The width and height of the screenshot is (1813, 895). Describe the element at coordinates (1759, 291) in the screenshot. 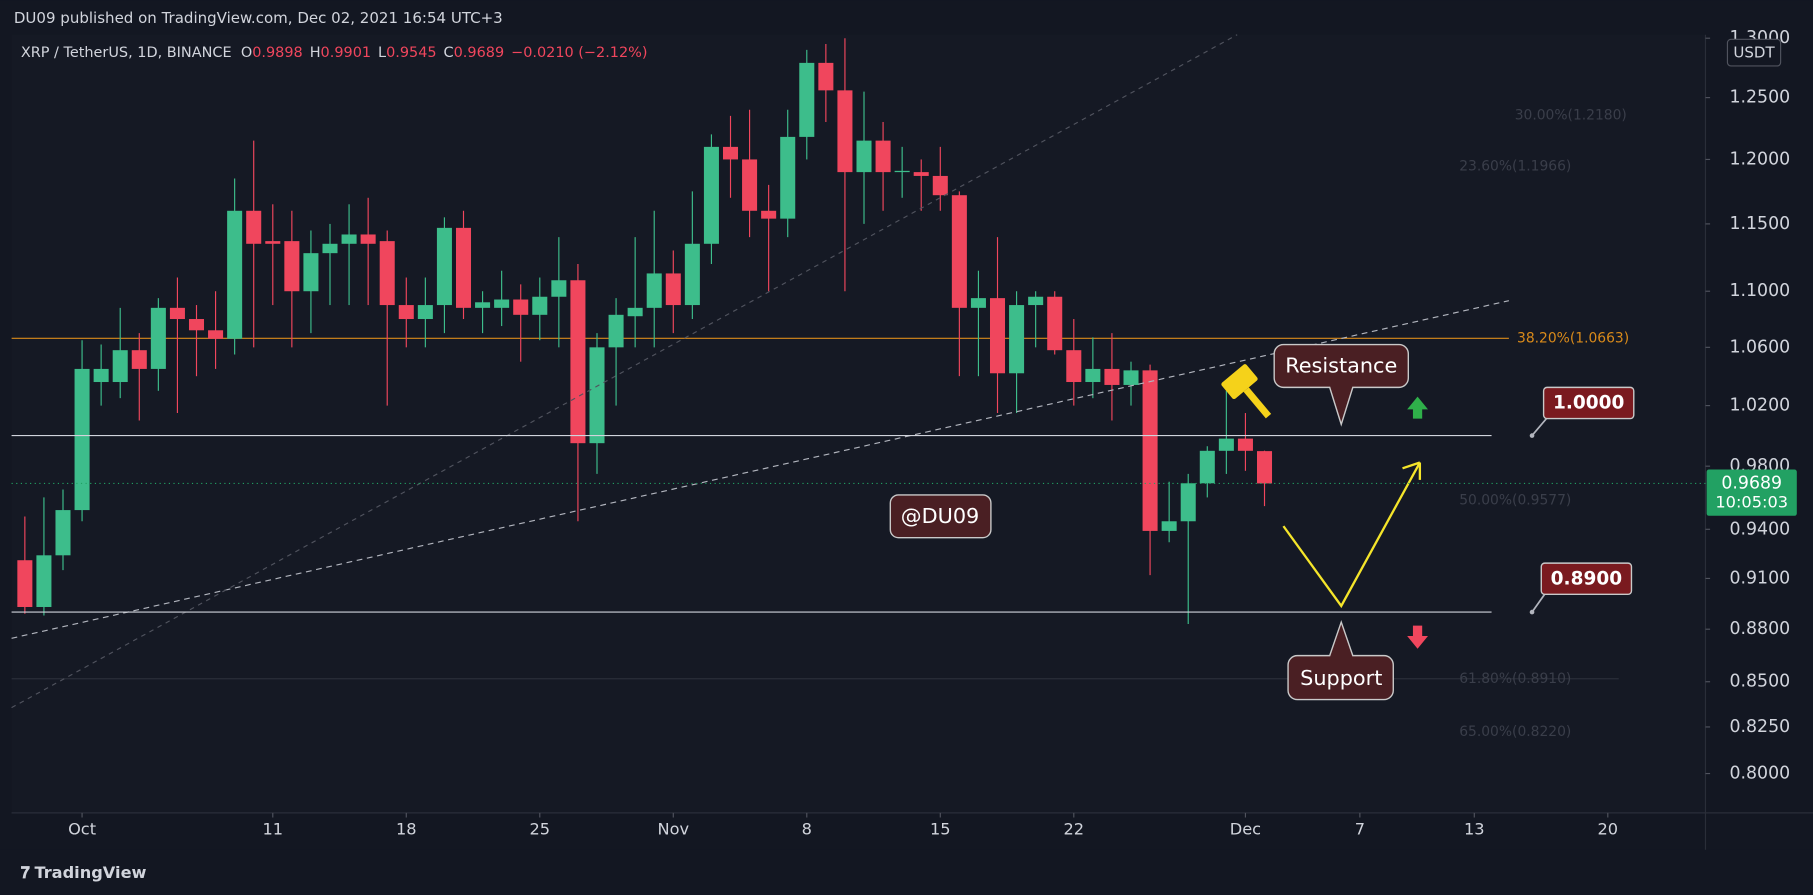

I see `y-tick-label: 1.1000` at that location.